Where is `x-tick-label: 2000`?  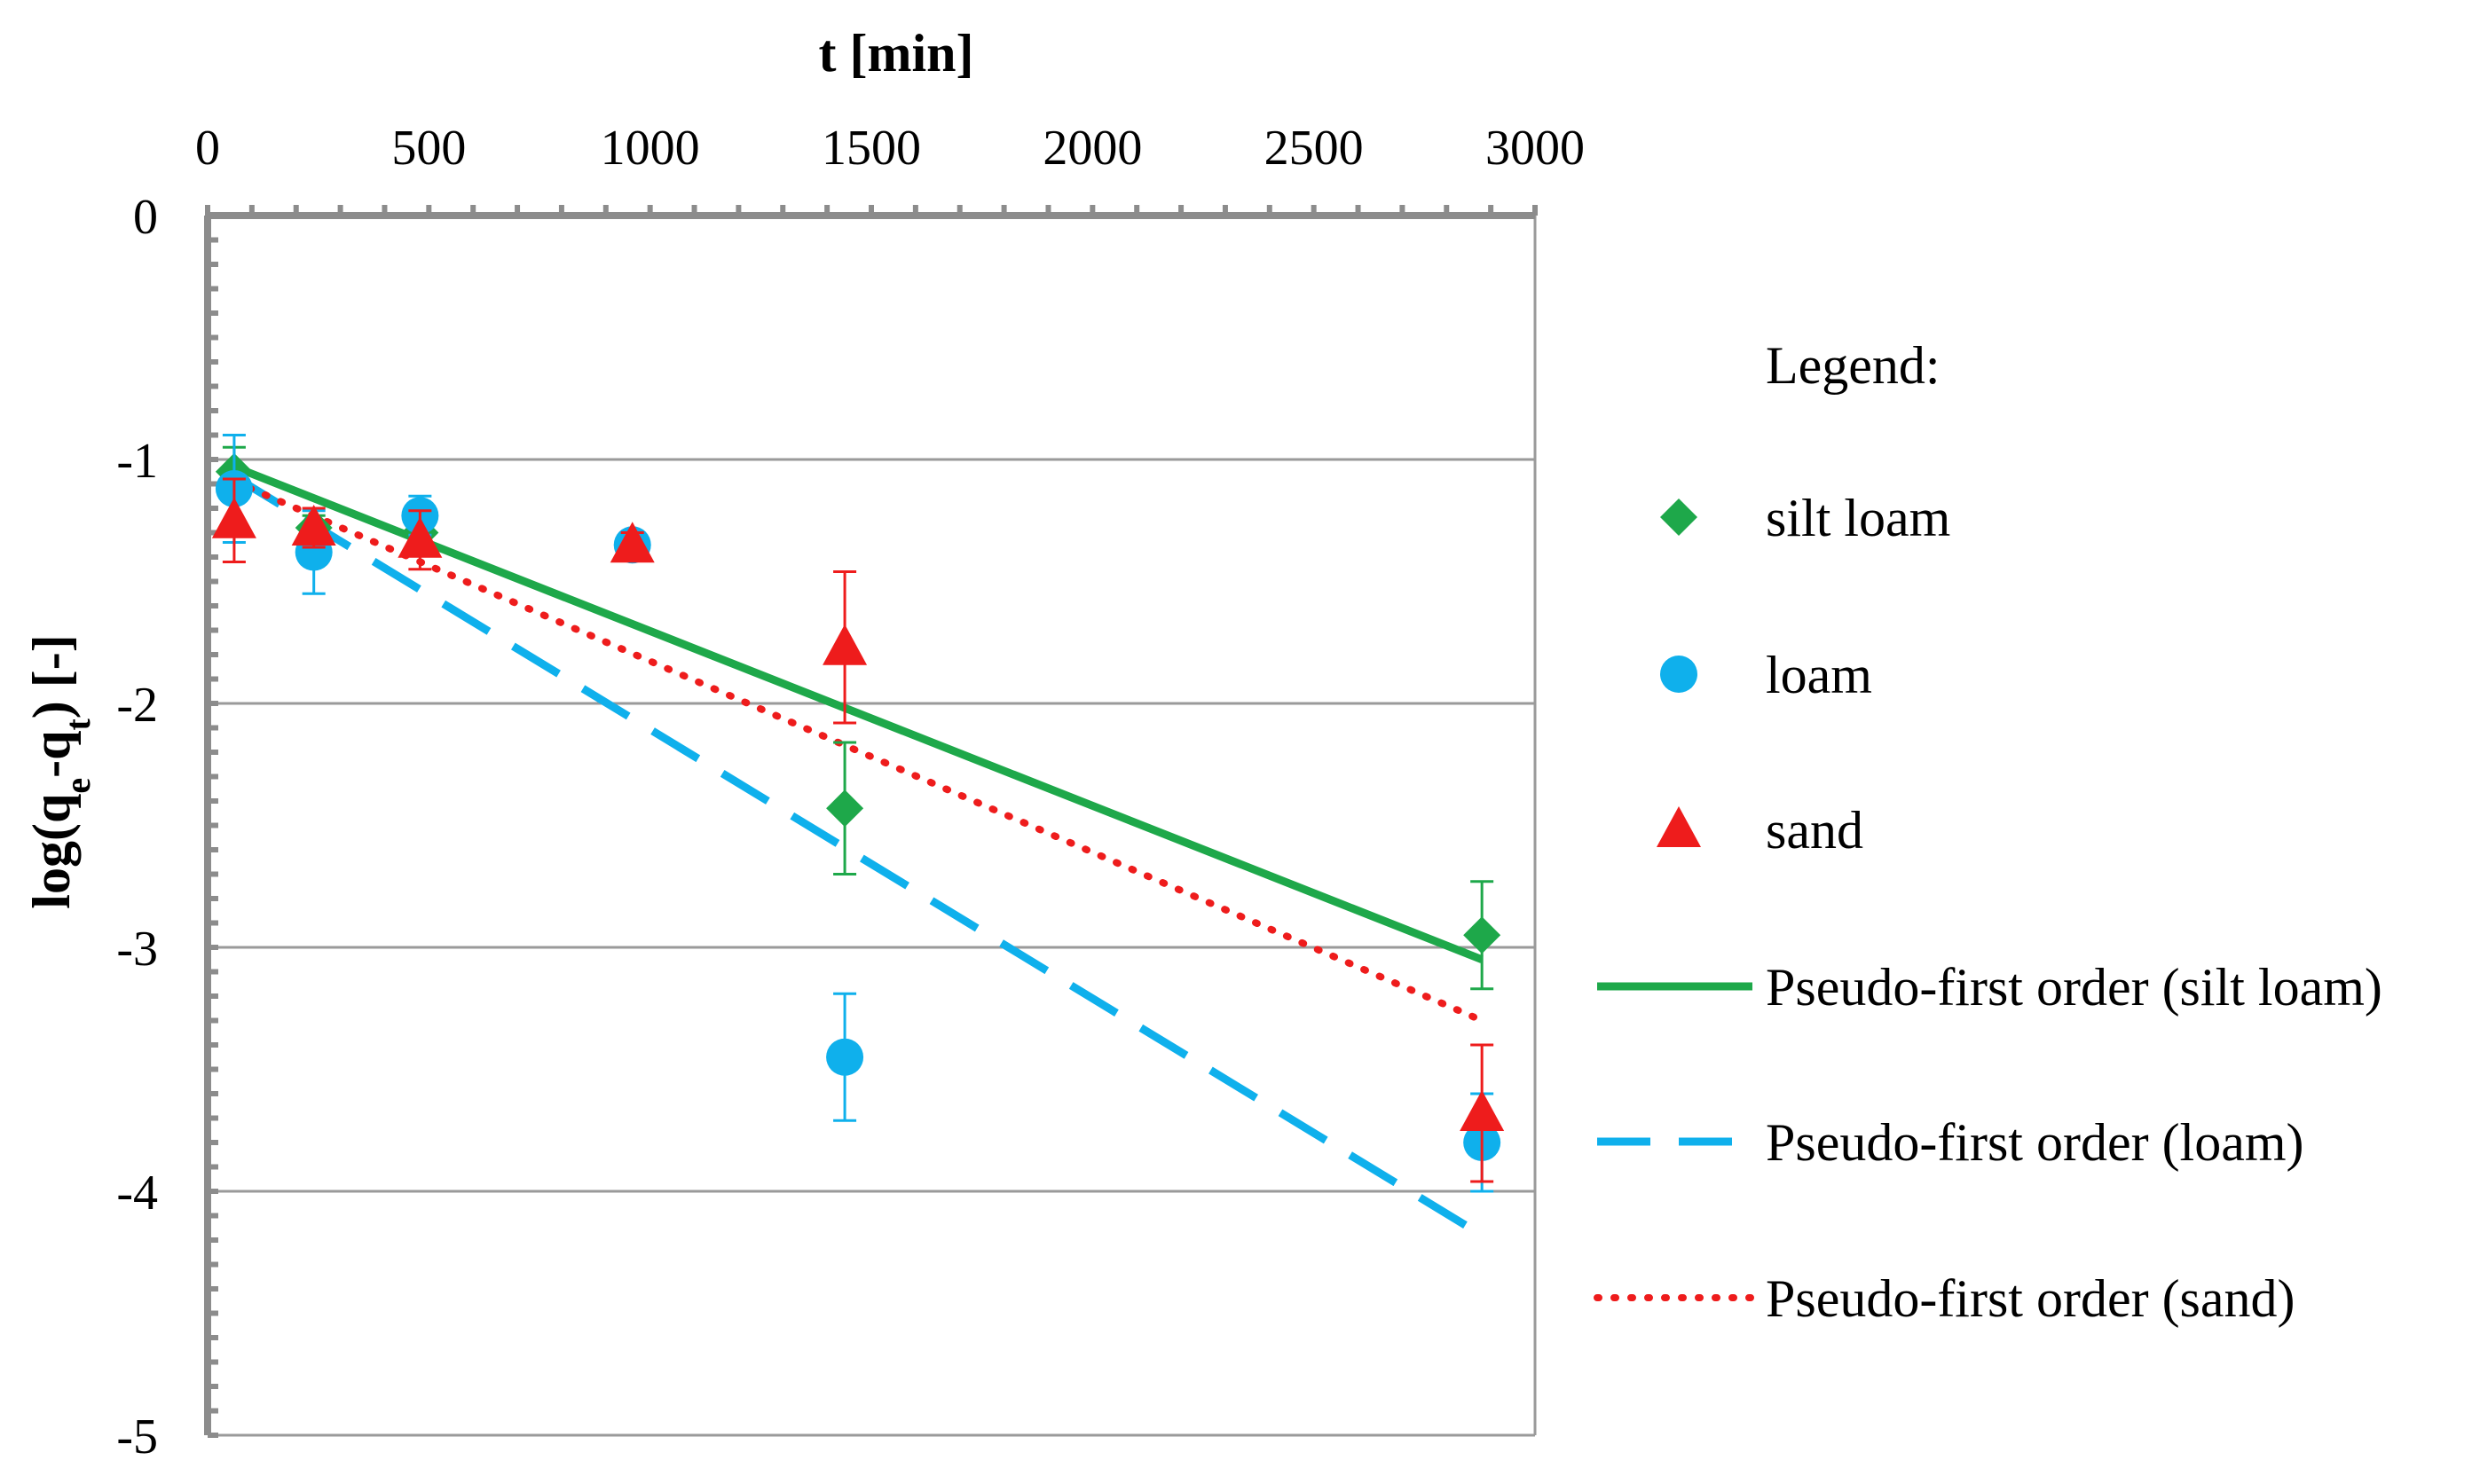 x-tick-label: 2000 is located at coordinates (1092, 148).